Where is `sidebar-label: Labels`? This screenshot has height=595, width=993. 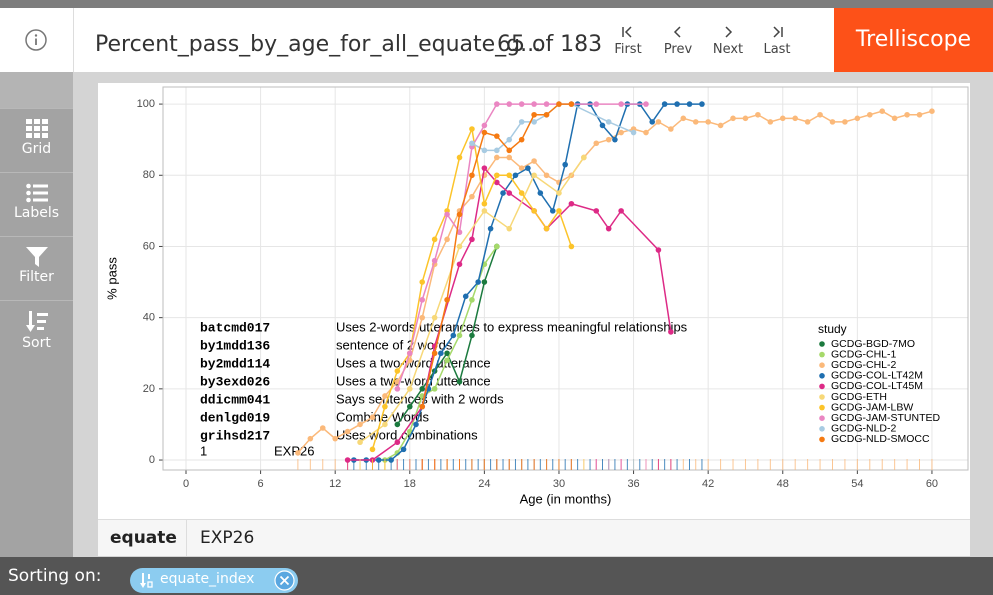
sidebar-label: Labels is located at coordinates (36, 213).